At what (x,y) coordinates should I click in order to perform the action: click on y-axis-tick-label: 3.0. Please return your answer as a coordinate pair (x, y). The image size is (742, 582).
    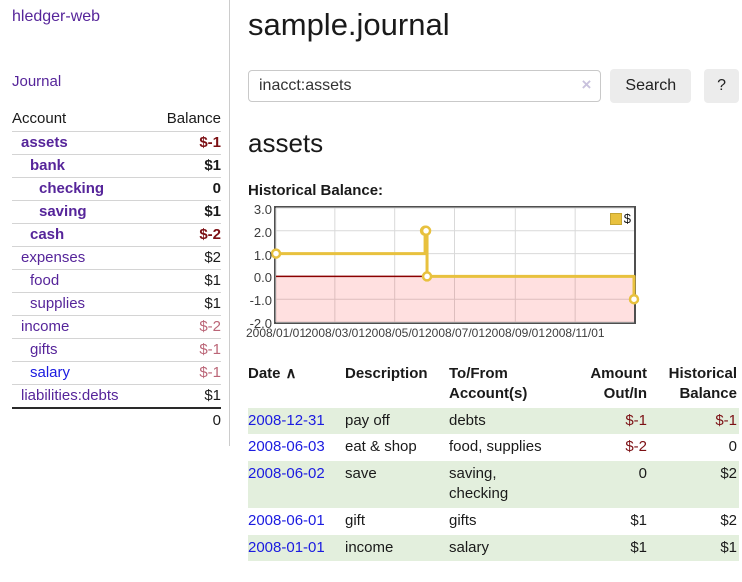
    Looking at the image, I should click on (262, 209).